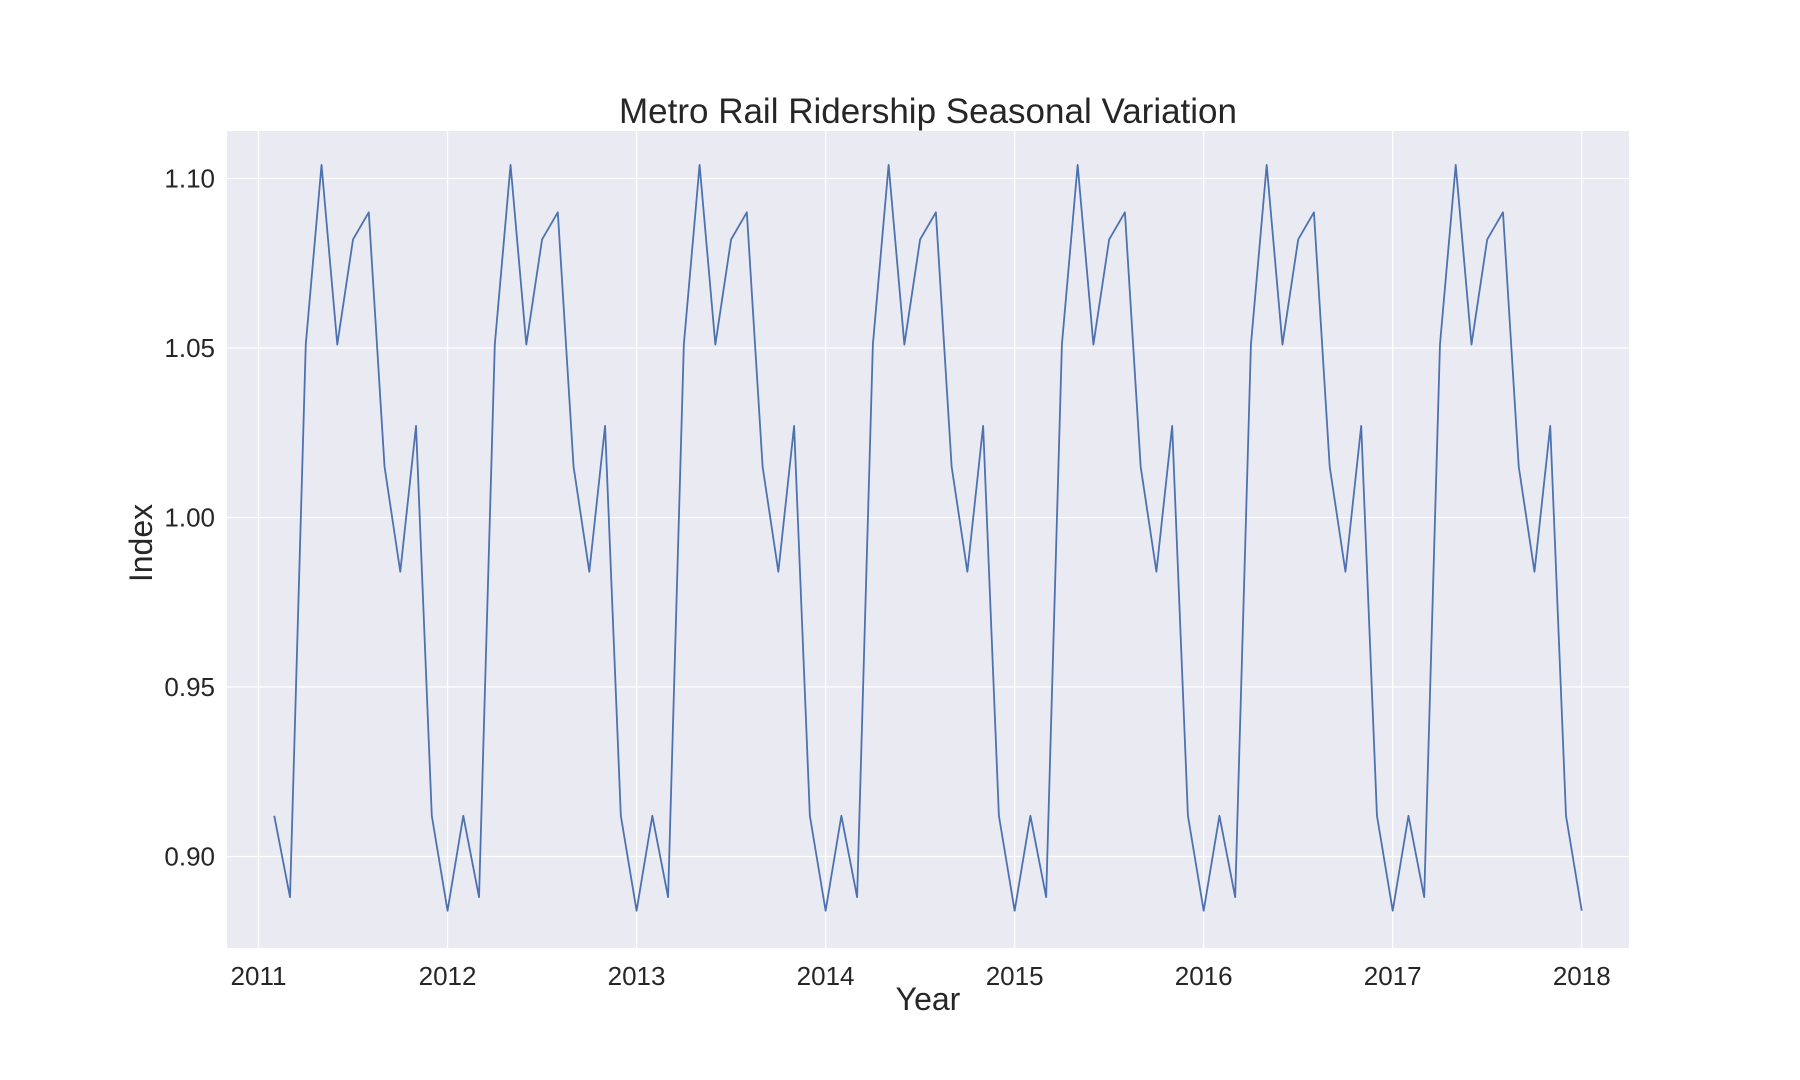  Describe the element at coordinates (921, 976) in the screenshot. I see `x-tick-labels: 2011 2012 2013 2014 2015 2016 2017 2018` at that location.